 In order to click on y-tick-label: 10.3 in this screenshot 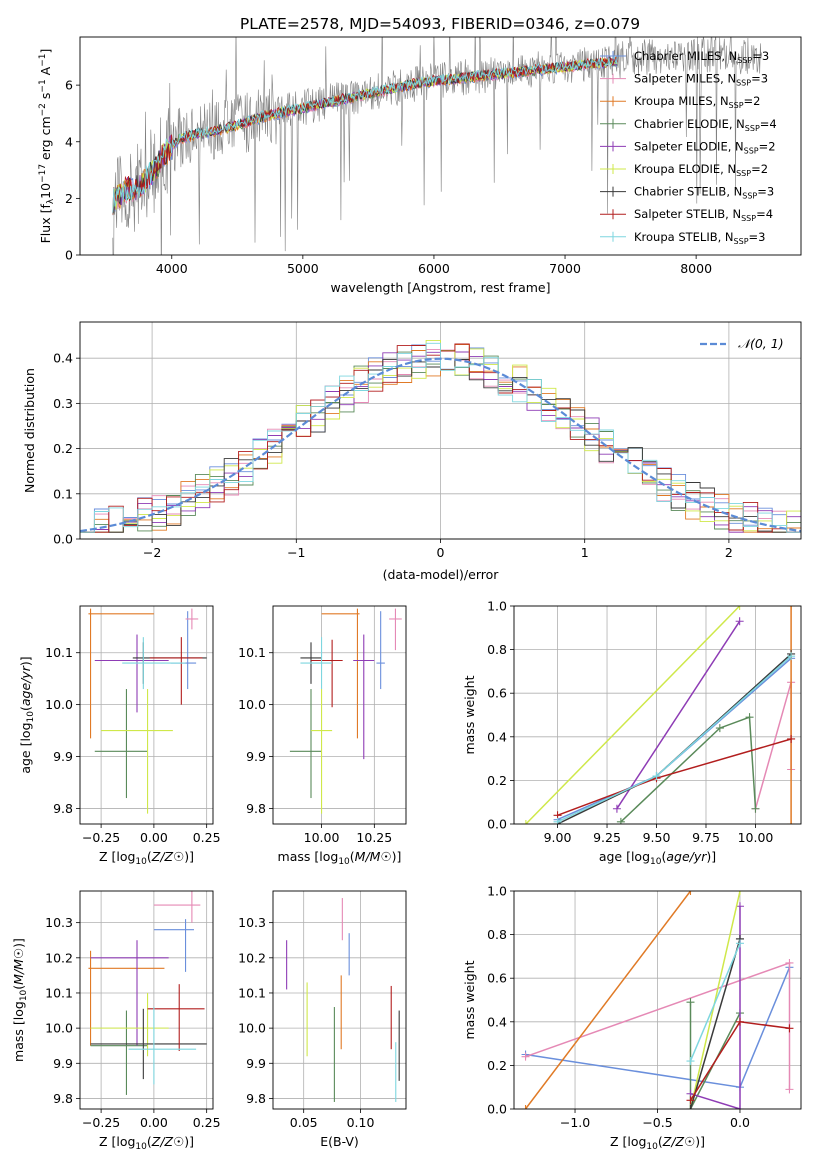, I will do `click(59, 922)`.